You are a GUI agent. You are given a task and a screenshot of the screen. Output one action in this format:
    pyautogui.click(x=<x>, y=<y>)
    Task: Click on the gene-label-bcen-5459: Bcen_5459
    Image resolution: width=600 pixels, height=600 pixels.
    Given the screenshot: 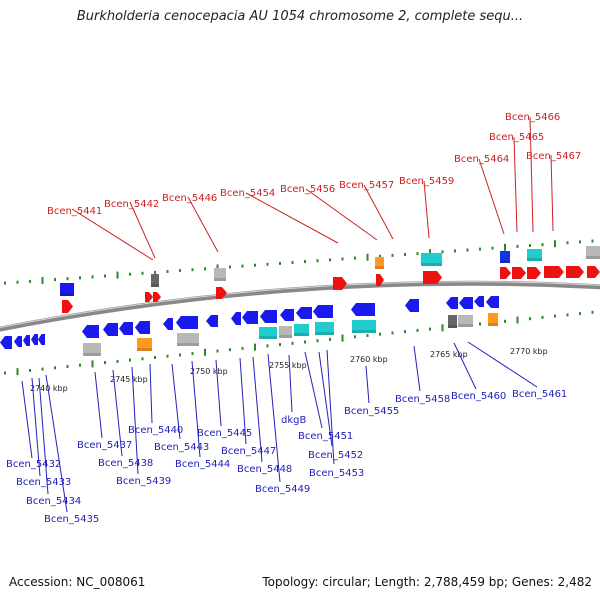 What is the action you would take?
    pyautogui.click(x=426, y=181)
    